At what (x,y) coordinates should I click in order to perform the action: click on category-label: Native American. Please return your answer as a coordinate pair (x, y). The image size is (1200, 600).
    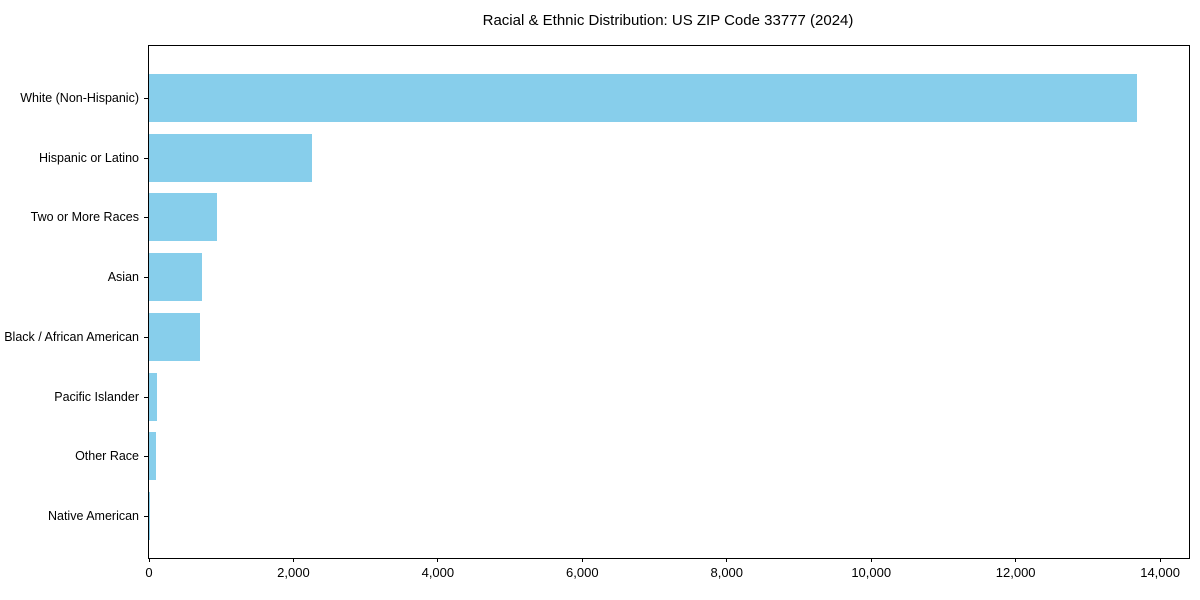
    Looking at the image, I should click on (93, 515).